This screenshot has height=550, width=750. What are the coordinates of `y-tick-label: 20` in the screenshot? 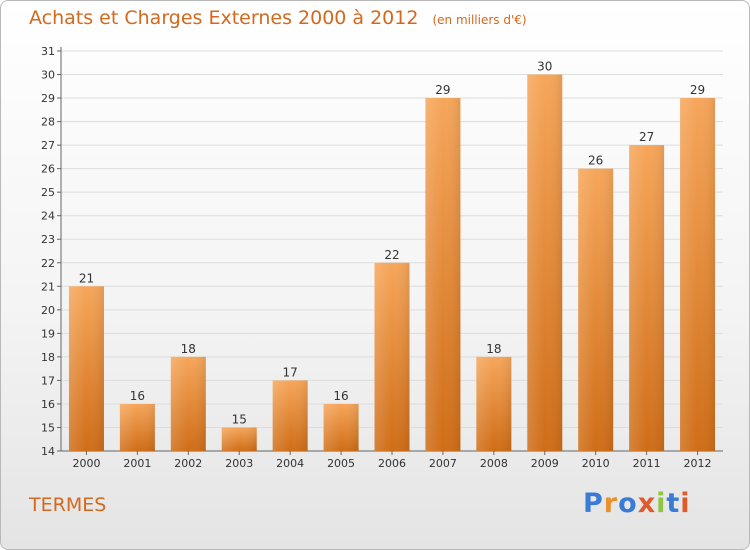 It's located at (48, 310).